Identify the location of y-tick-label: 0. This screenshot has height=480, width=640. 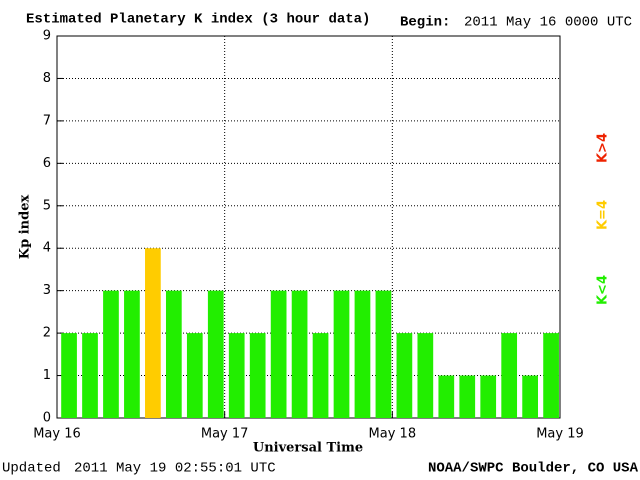
(47, 418).